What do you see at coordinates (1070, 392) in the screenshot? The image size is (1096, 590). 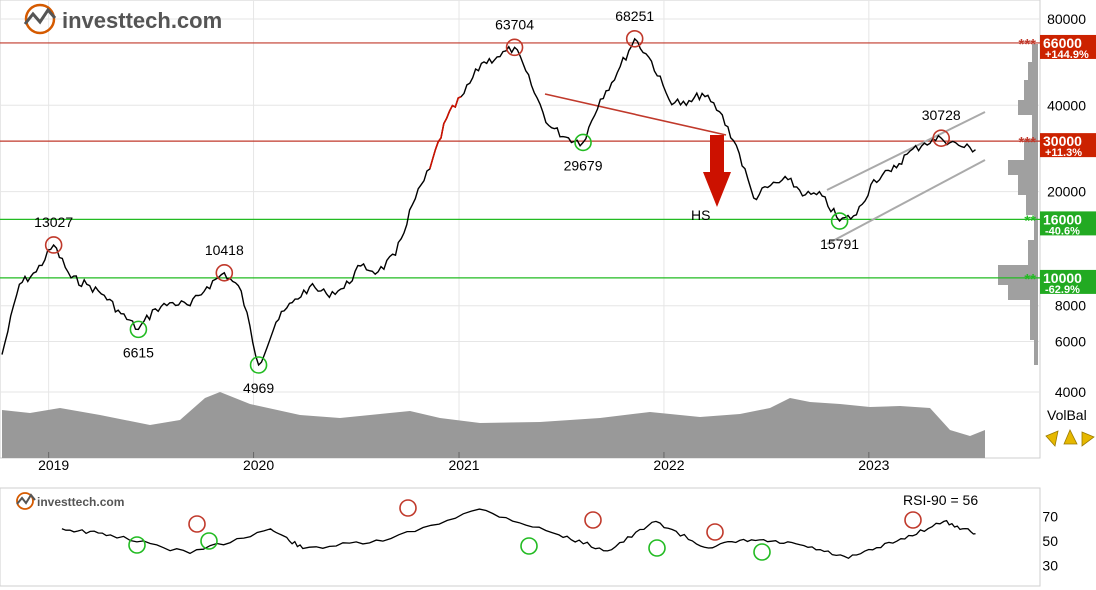 I see `price-tick-label: 4000` at bounding box center [1070, 392].